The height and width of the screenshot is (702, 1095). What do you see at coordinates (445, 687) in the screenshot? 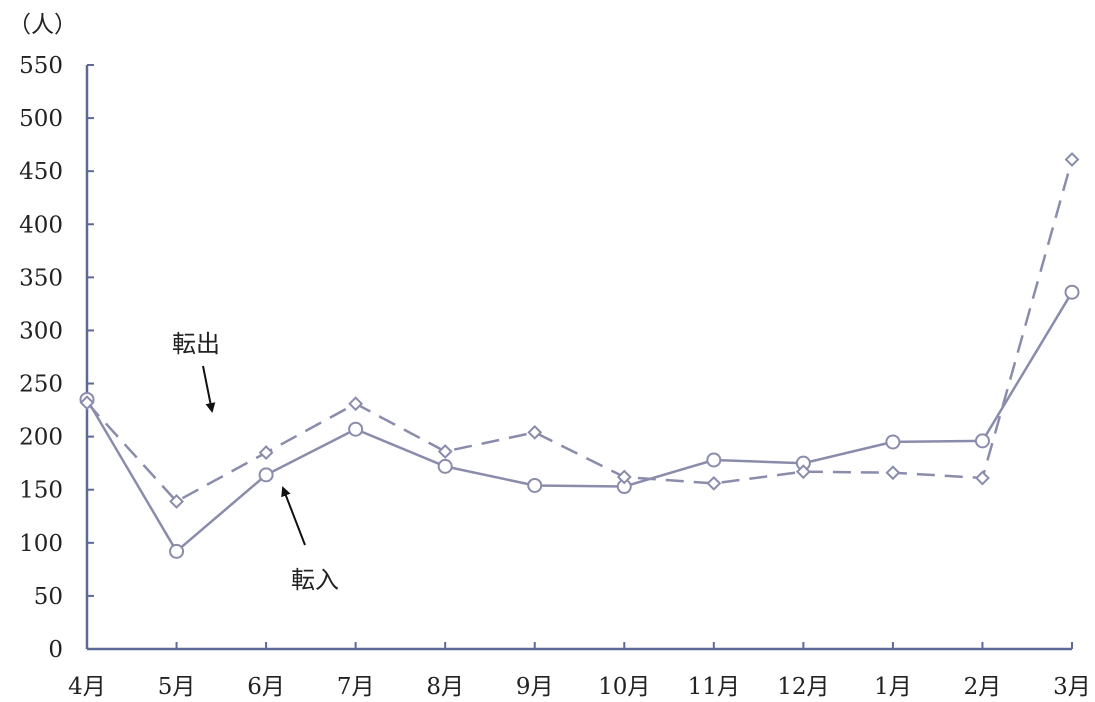
I see `x-tick-label: 8月` at bounding box center [445, 687].